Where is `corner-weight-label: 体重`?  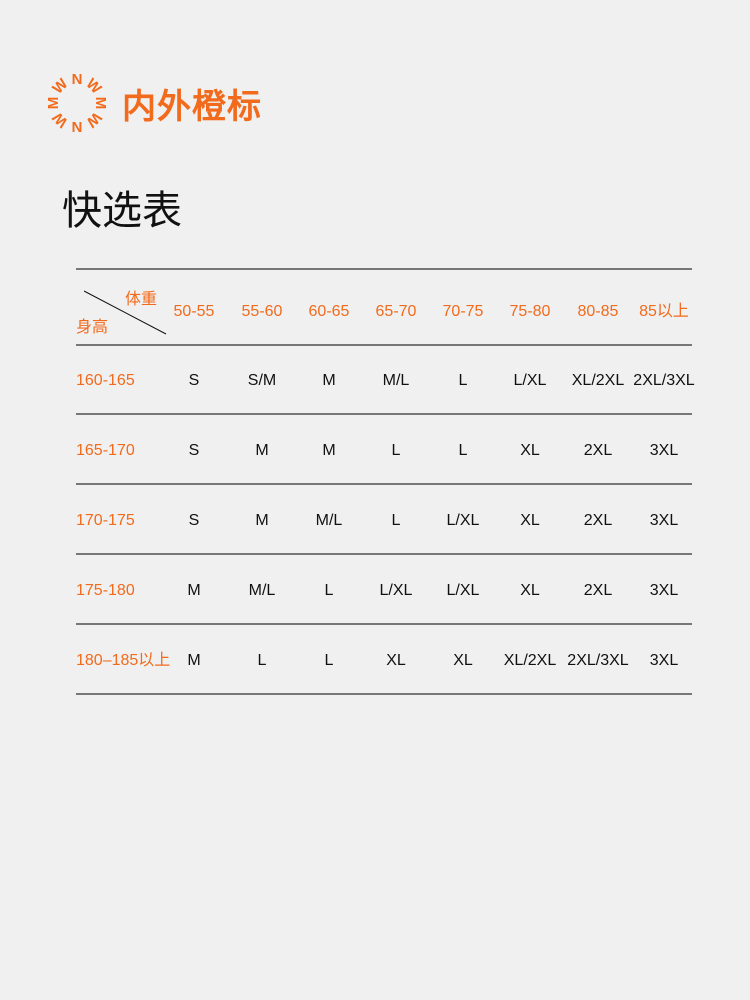
corner-weight-label: 体重 is located at coordinates (141, 299).